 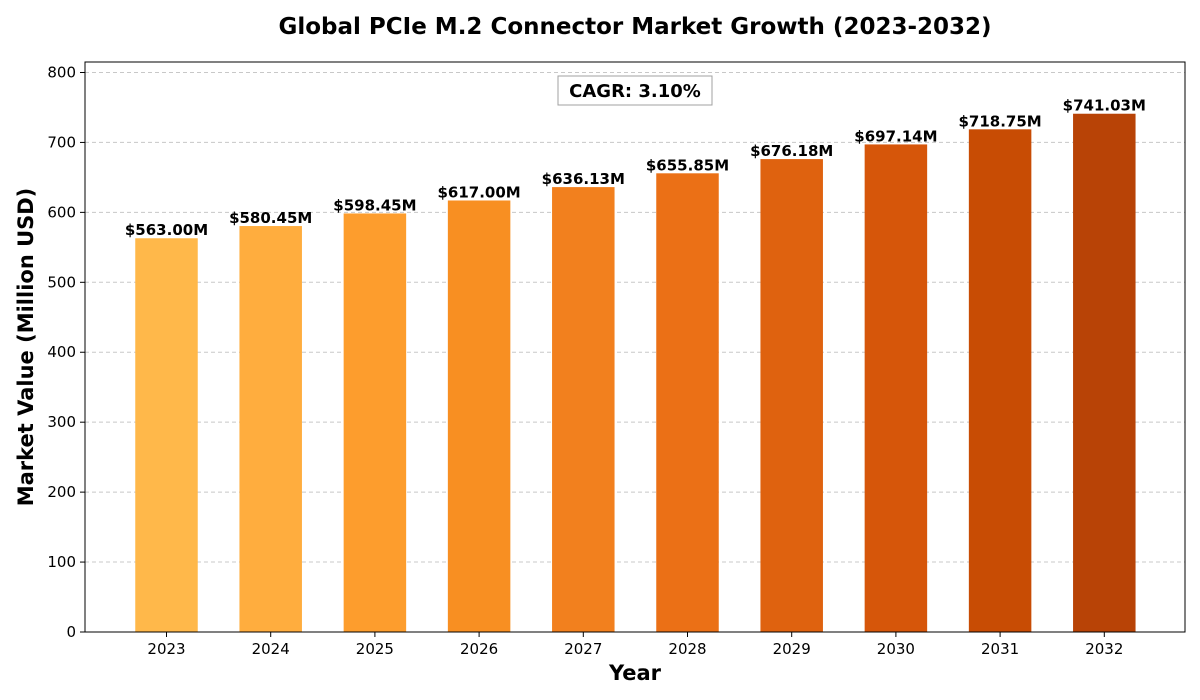 What do you see at coordinates (1000, 380) in the screenshot?
I see `bar-2031` at bounding box center [1000, 380].